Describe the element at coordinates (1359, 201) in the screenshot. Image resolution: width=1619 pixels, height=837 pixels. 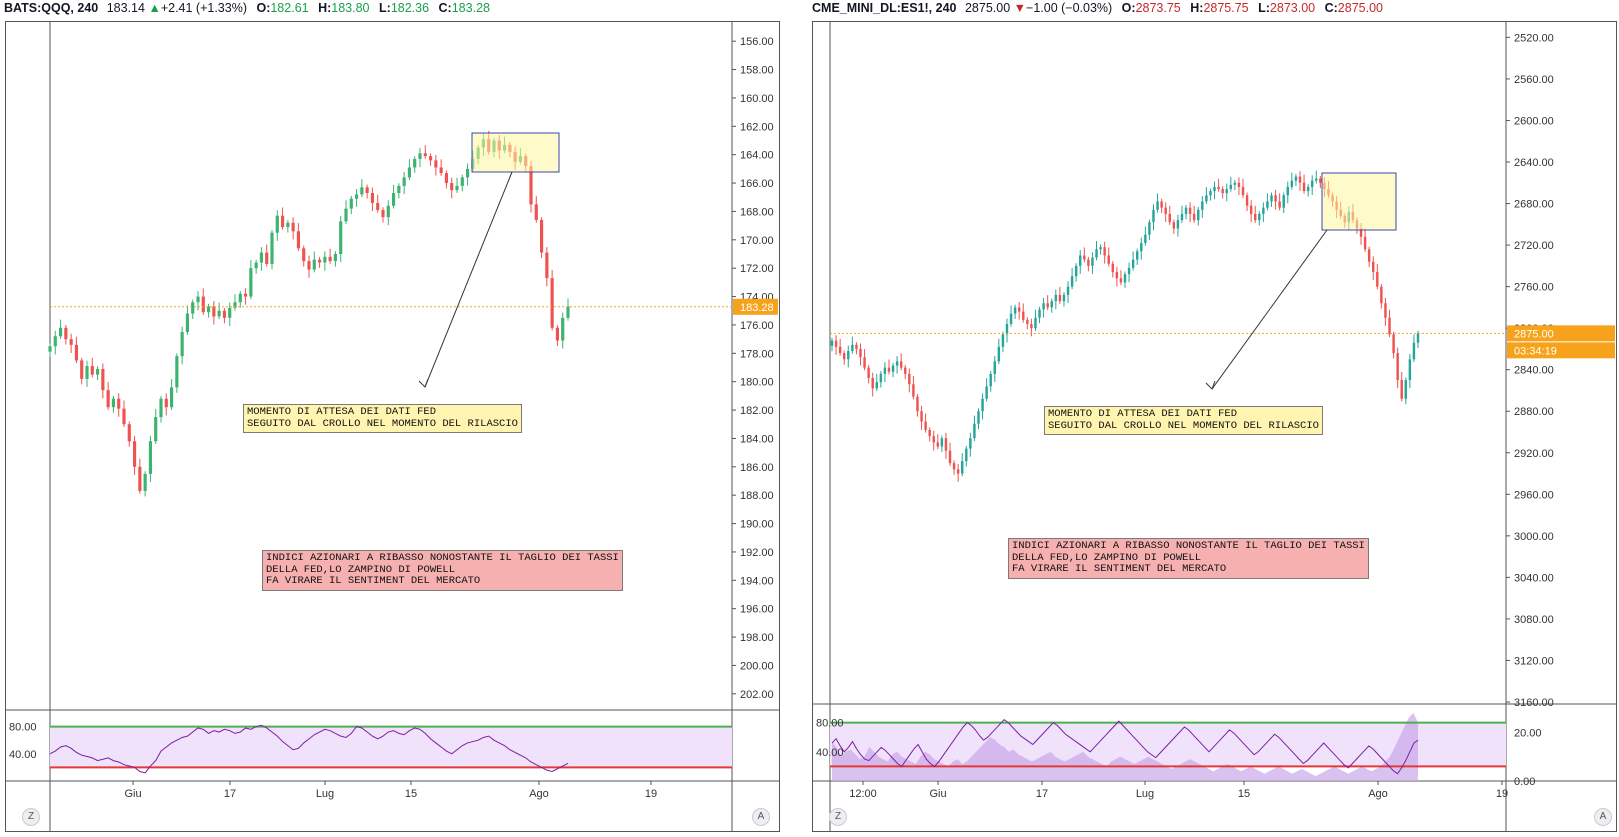
I see `highlight-box` at that location.